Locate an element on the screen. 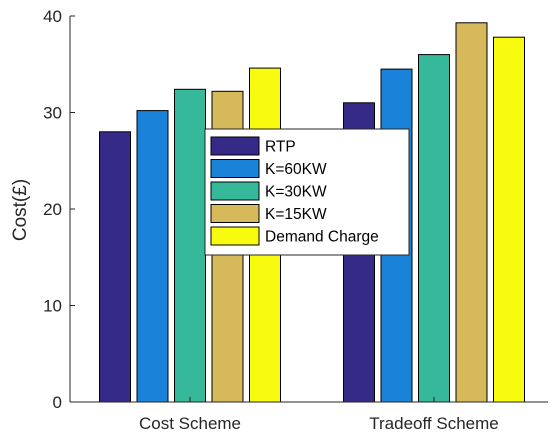 The image size is (554, 438). y-tick-label-0: 0 is located at coordinates (57, 402).